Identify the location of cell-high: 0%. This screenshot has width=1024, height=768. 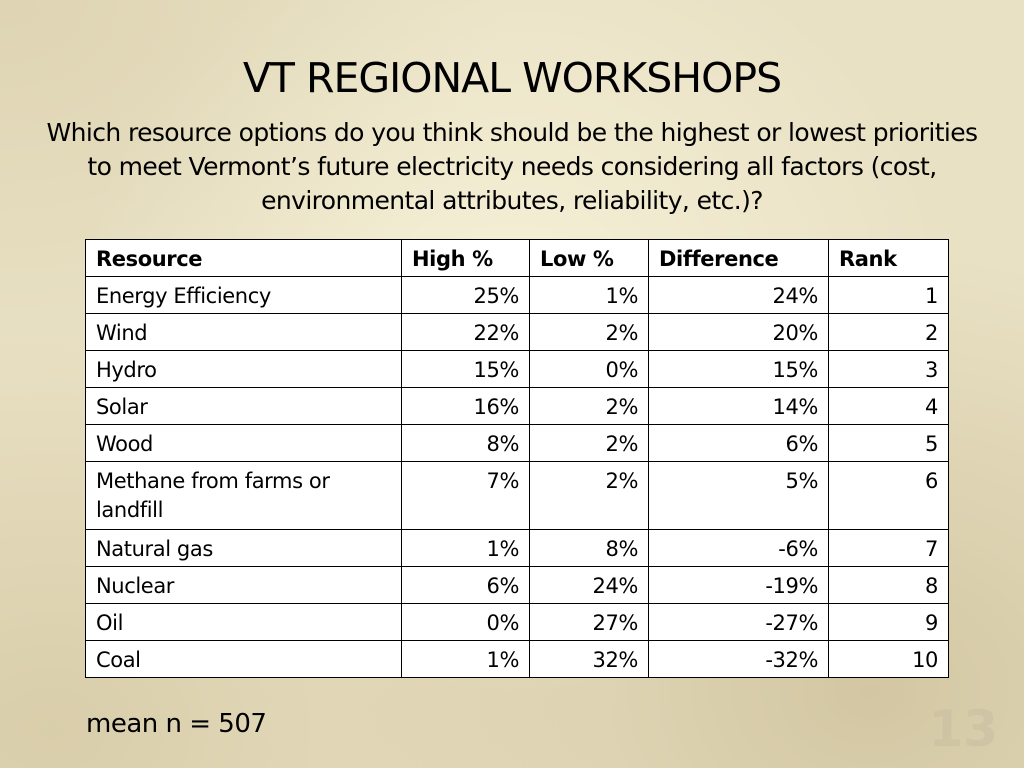
(465, 622).